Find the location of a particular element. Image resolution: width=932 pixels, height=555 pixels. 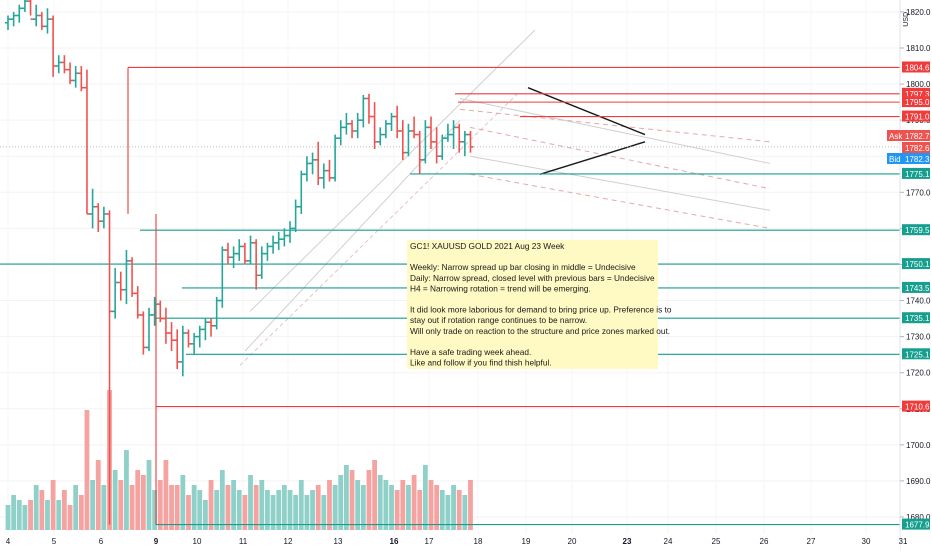

date-tick-label: 18 is located at coordinates (478, 541).